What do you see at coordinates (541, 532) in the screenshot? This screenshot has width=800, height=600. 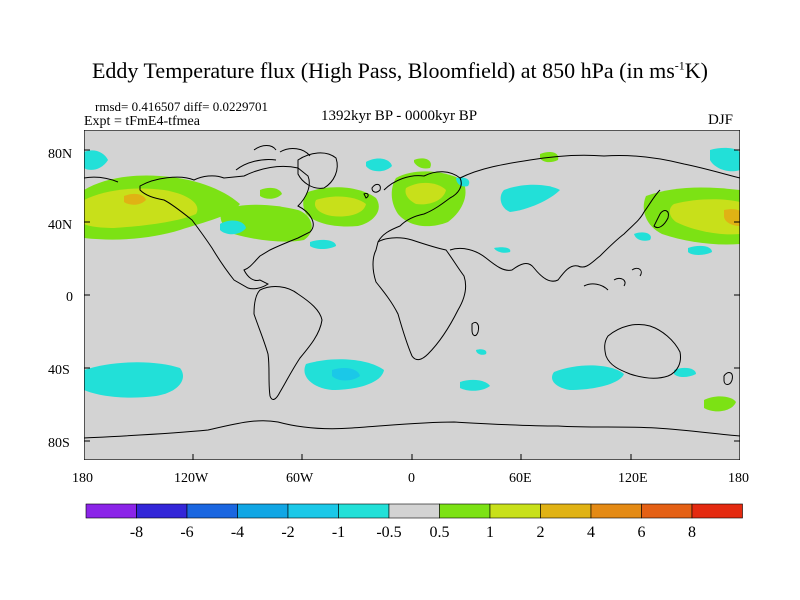 I see `colorbar-label: 2` at bounding box center [541, 532].